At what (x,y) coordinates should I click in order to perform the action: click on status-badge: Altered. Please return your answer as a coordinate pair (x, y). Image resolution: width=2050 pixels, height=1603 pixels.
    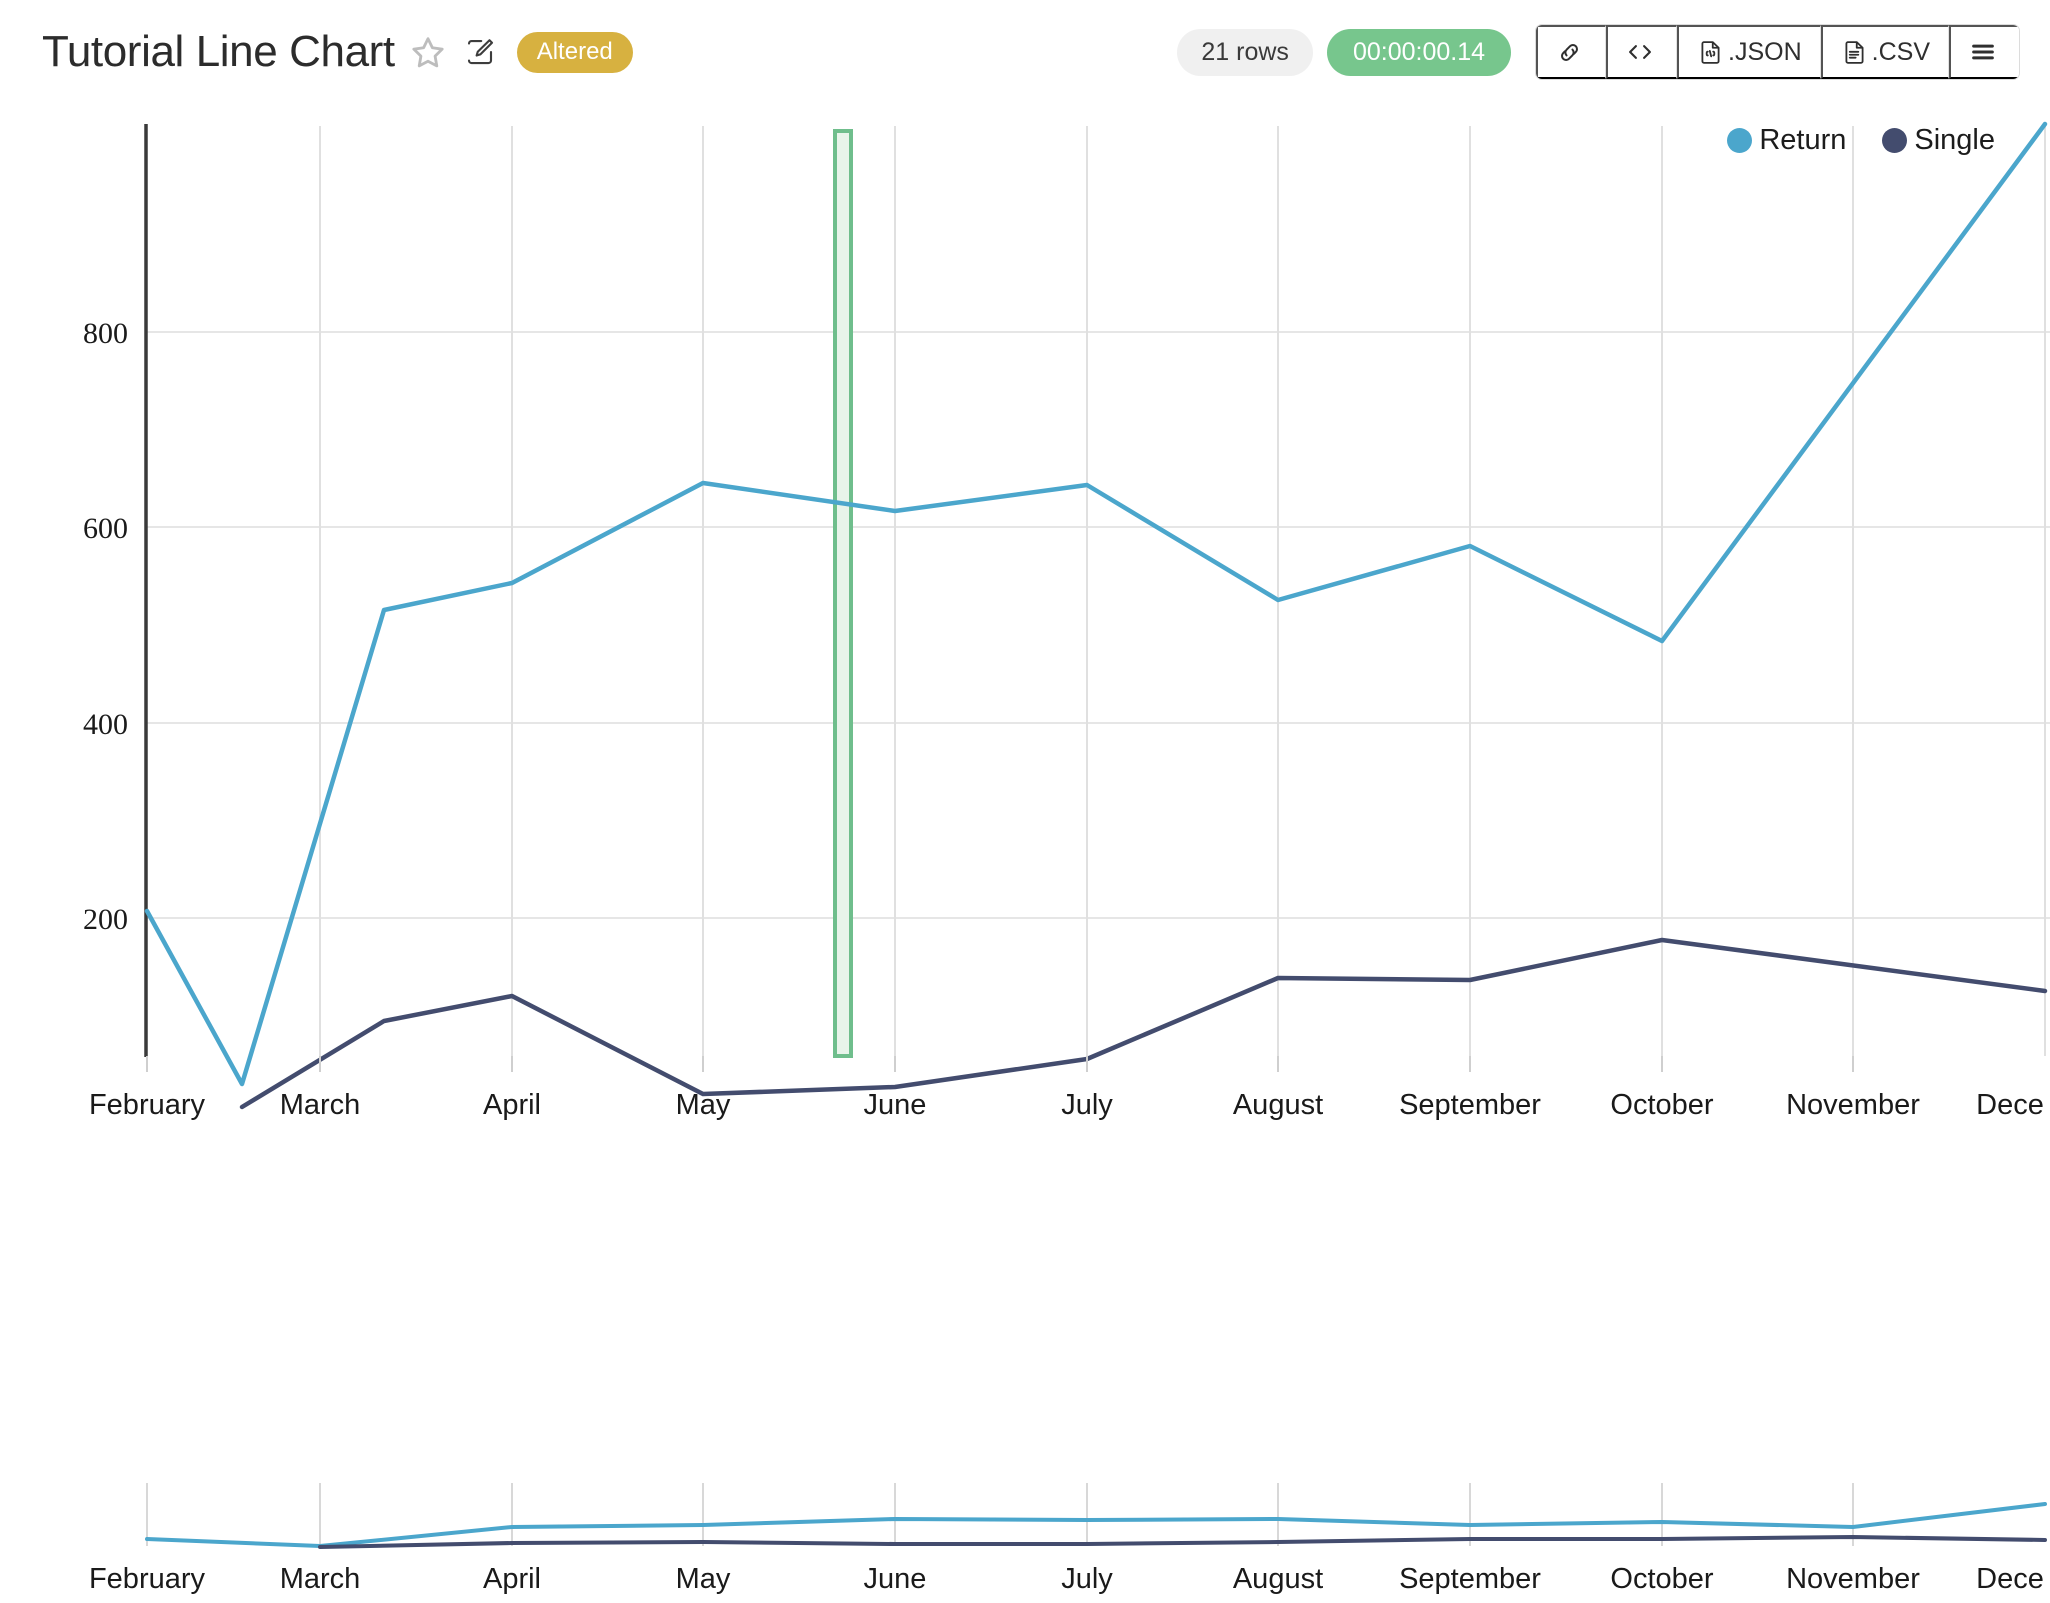
    Looking at the image, I should click on (574, 52).